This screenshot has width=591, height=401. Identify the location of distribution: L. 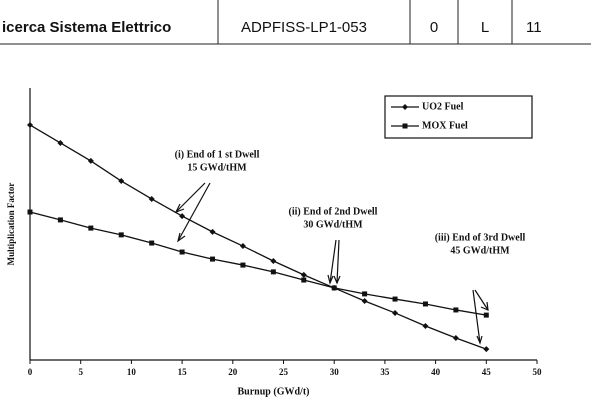
(485, 27).